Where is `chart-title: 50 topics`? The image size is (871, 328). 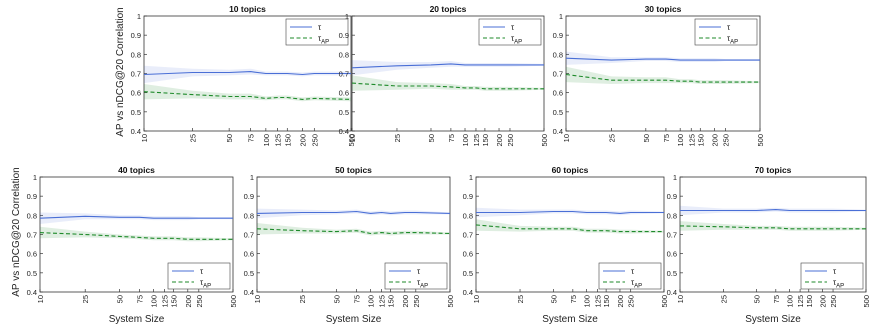
chart-title: 50 topics is located at coordinates (353, 170).